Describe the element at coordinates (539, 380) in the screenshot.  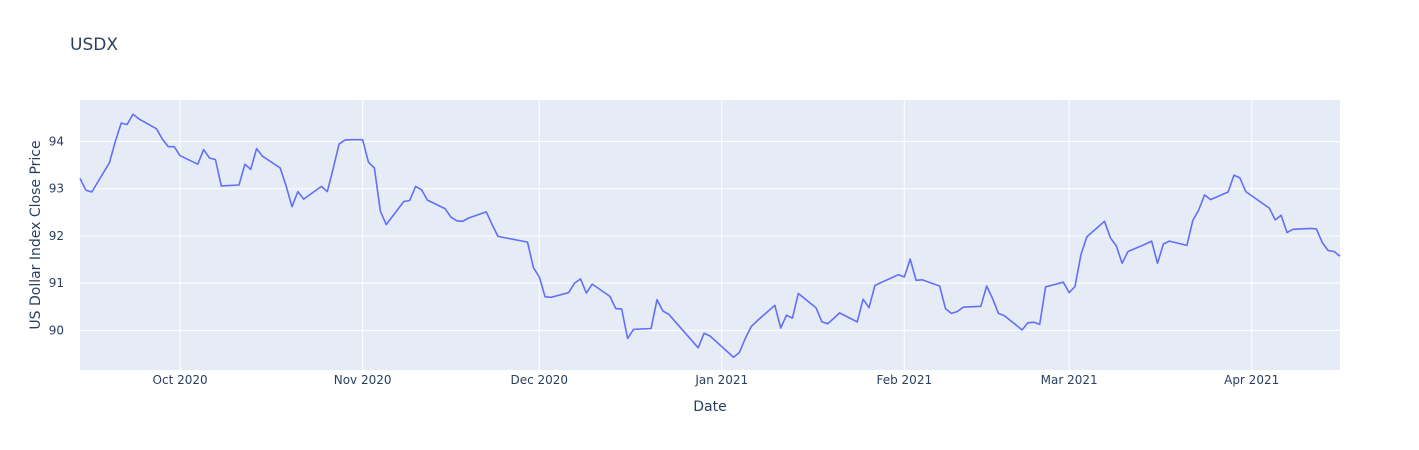
I see `x-tick-label: Dec 2020` at that location.